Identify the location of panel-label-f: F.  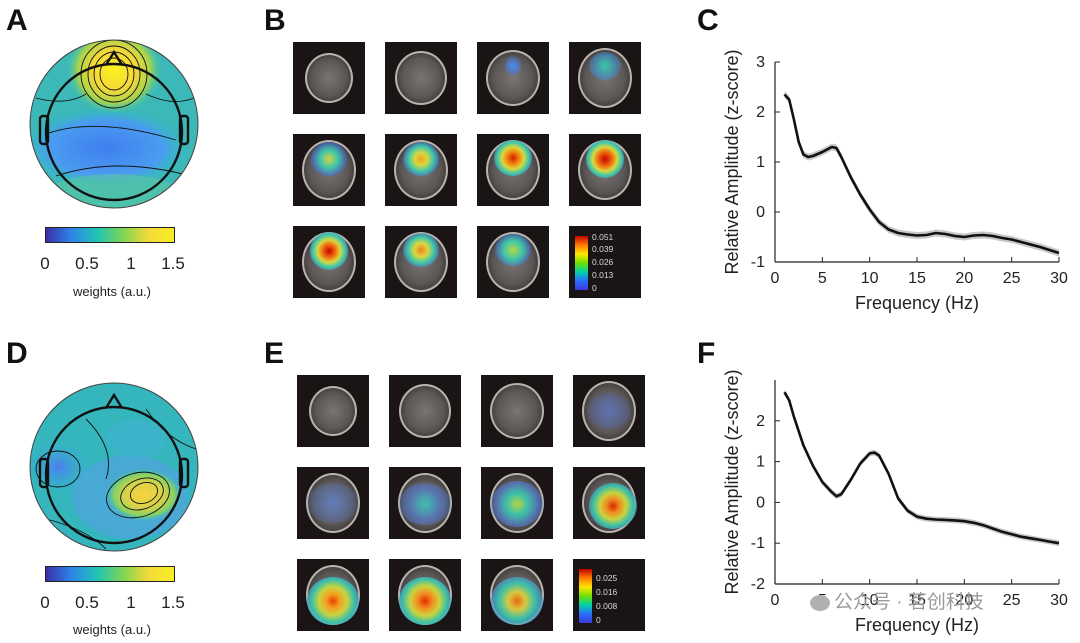
(706, 353).